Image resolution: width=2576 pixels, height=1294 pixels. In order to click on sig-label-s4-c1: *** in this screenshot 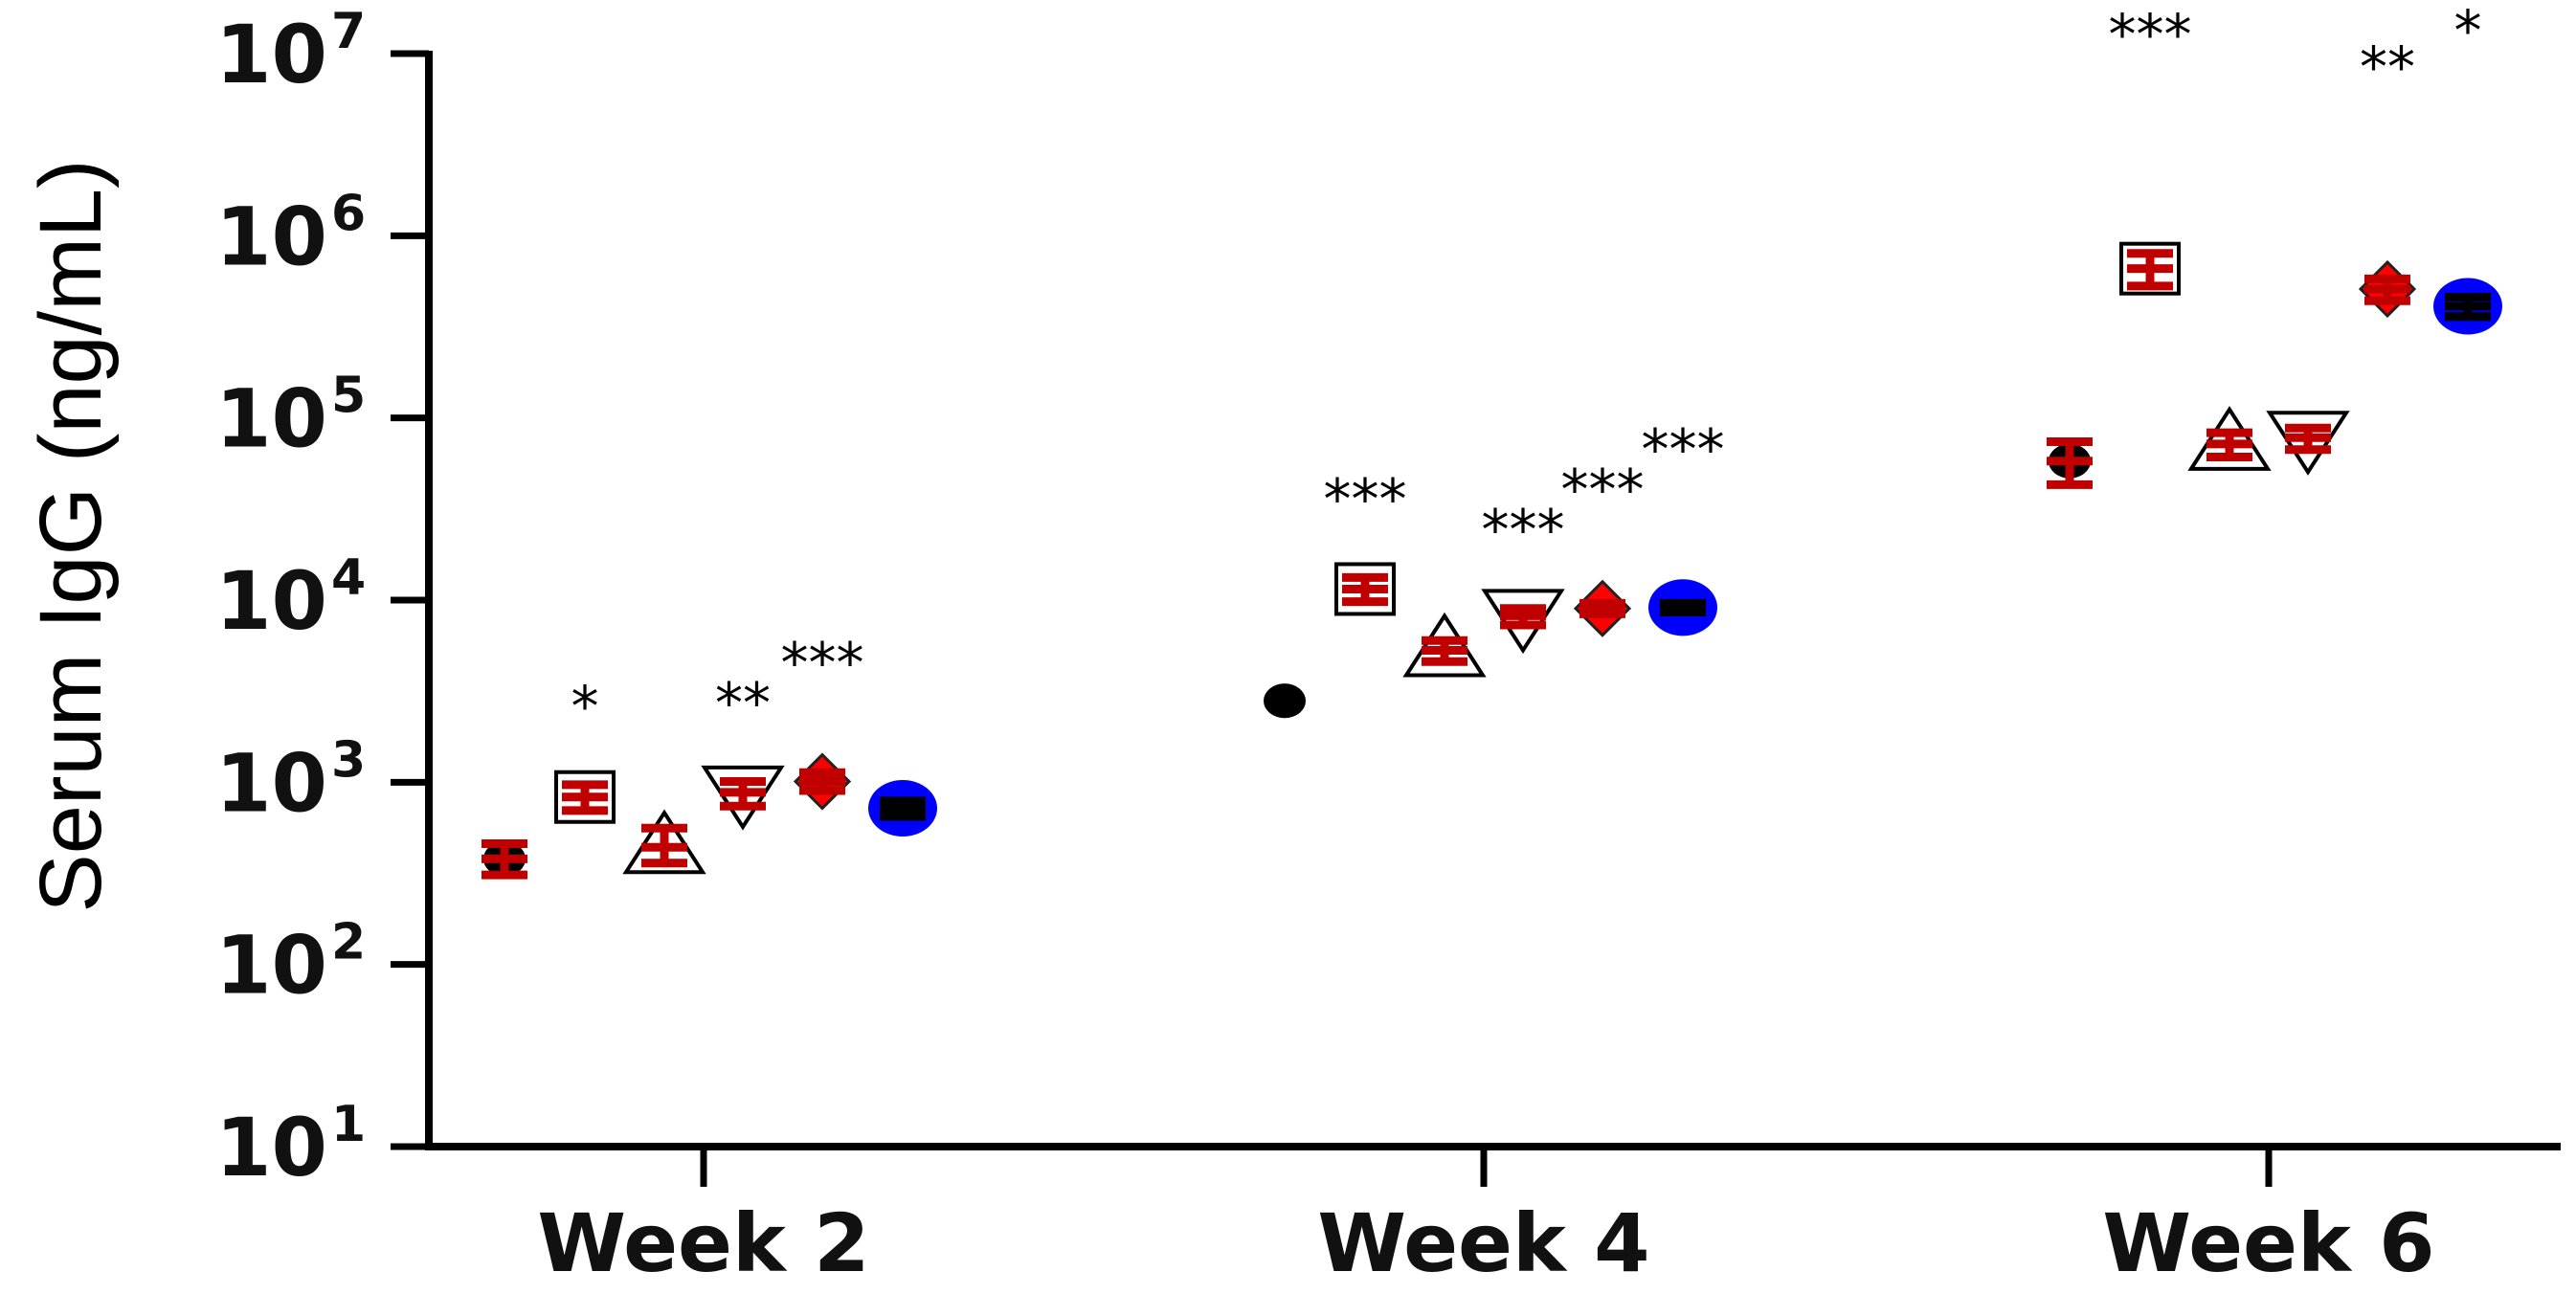, I will do `click(1603, 490)`.